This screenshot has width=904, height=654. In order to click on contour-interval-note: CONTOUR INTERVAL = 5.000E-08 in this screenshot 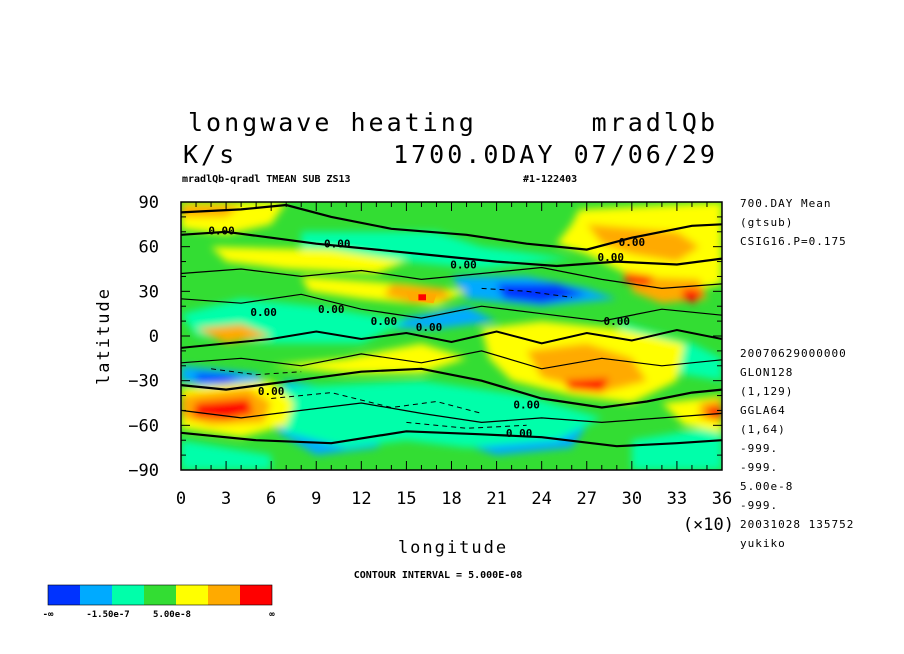, I will do `click(438, 575)`.